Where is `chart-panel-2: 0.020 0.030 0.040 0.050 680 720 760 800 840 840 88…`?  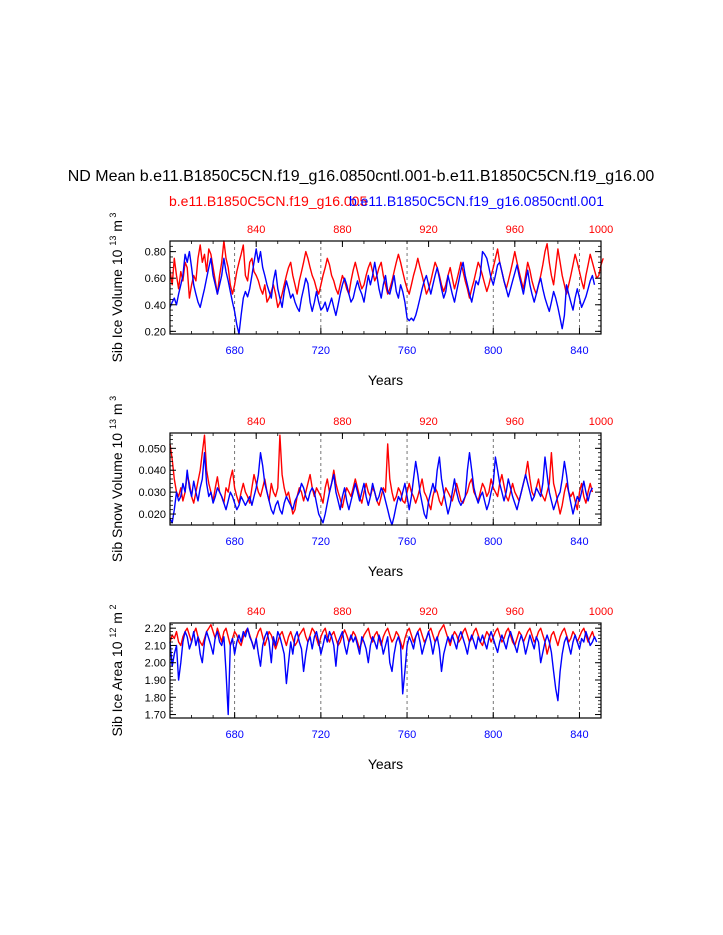 chart-panel-2: 0.020 0.030 0.040 0.050 680 720 760 800 840 840 88… is located at coordinates (360, 487).